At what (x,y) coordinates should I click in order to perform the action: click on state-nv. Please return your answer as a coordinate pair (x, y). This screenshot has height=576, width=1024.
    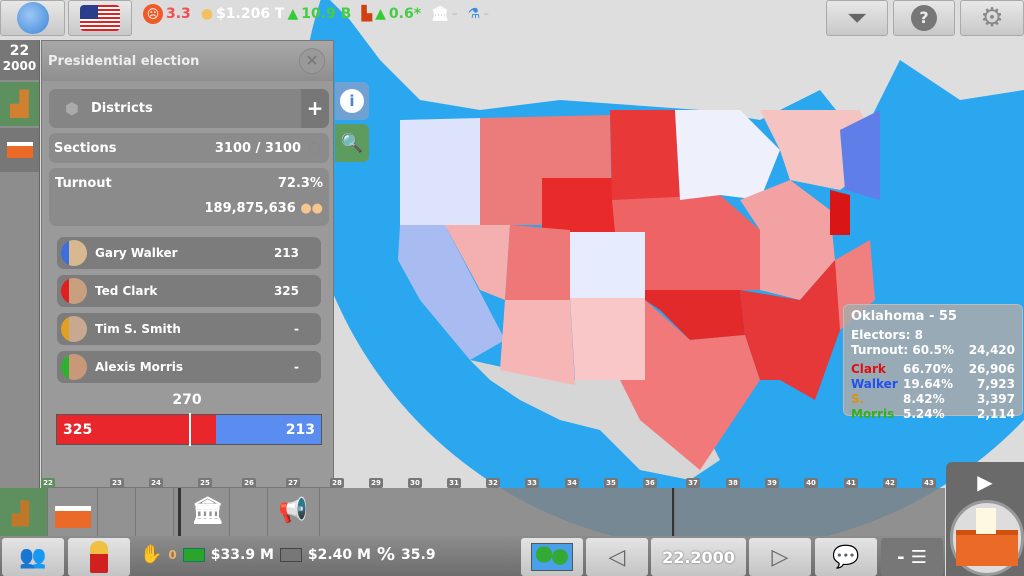
    Looking at the image, I should click on (477, 262).